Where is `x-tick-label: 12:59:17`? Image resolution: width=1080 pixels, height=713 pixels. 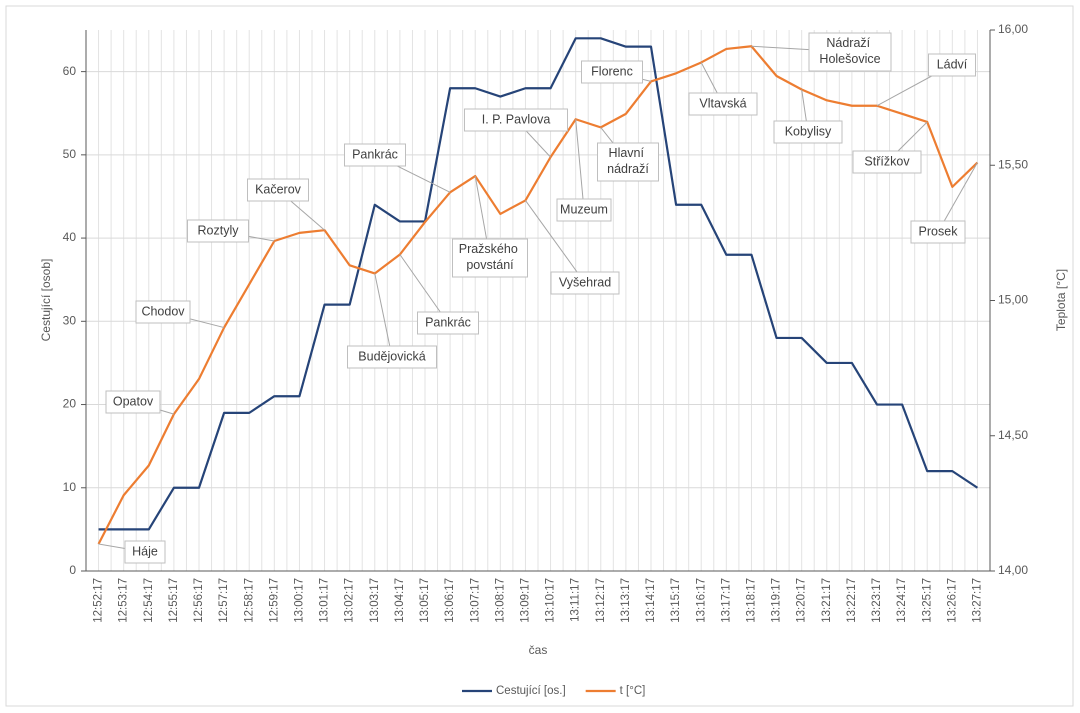 x-tick-label: 12:59:17 is located at coordinates (274, 600).